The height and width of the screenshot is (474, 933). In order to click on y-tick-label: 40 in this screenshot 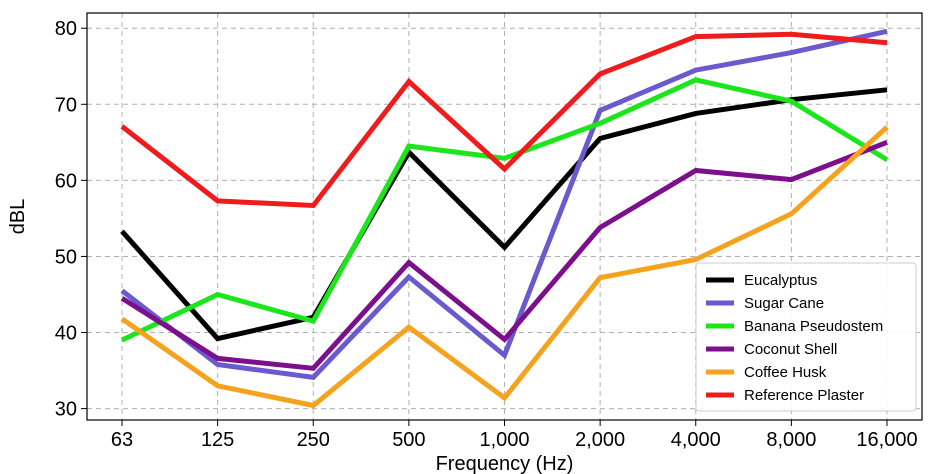, I will do `click(66, 334)`.